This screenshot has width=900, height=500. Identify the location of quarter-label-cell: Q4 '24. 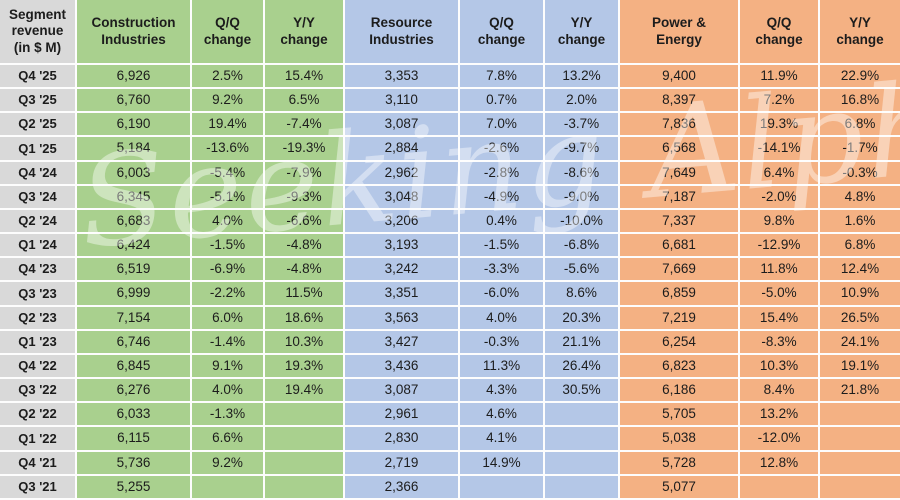
(38, 173).